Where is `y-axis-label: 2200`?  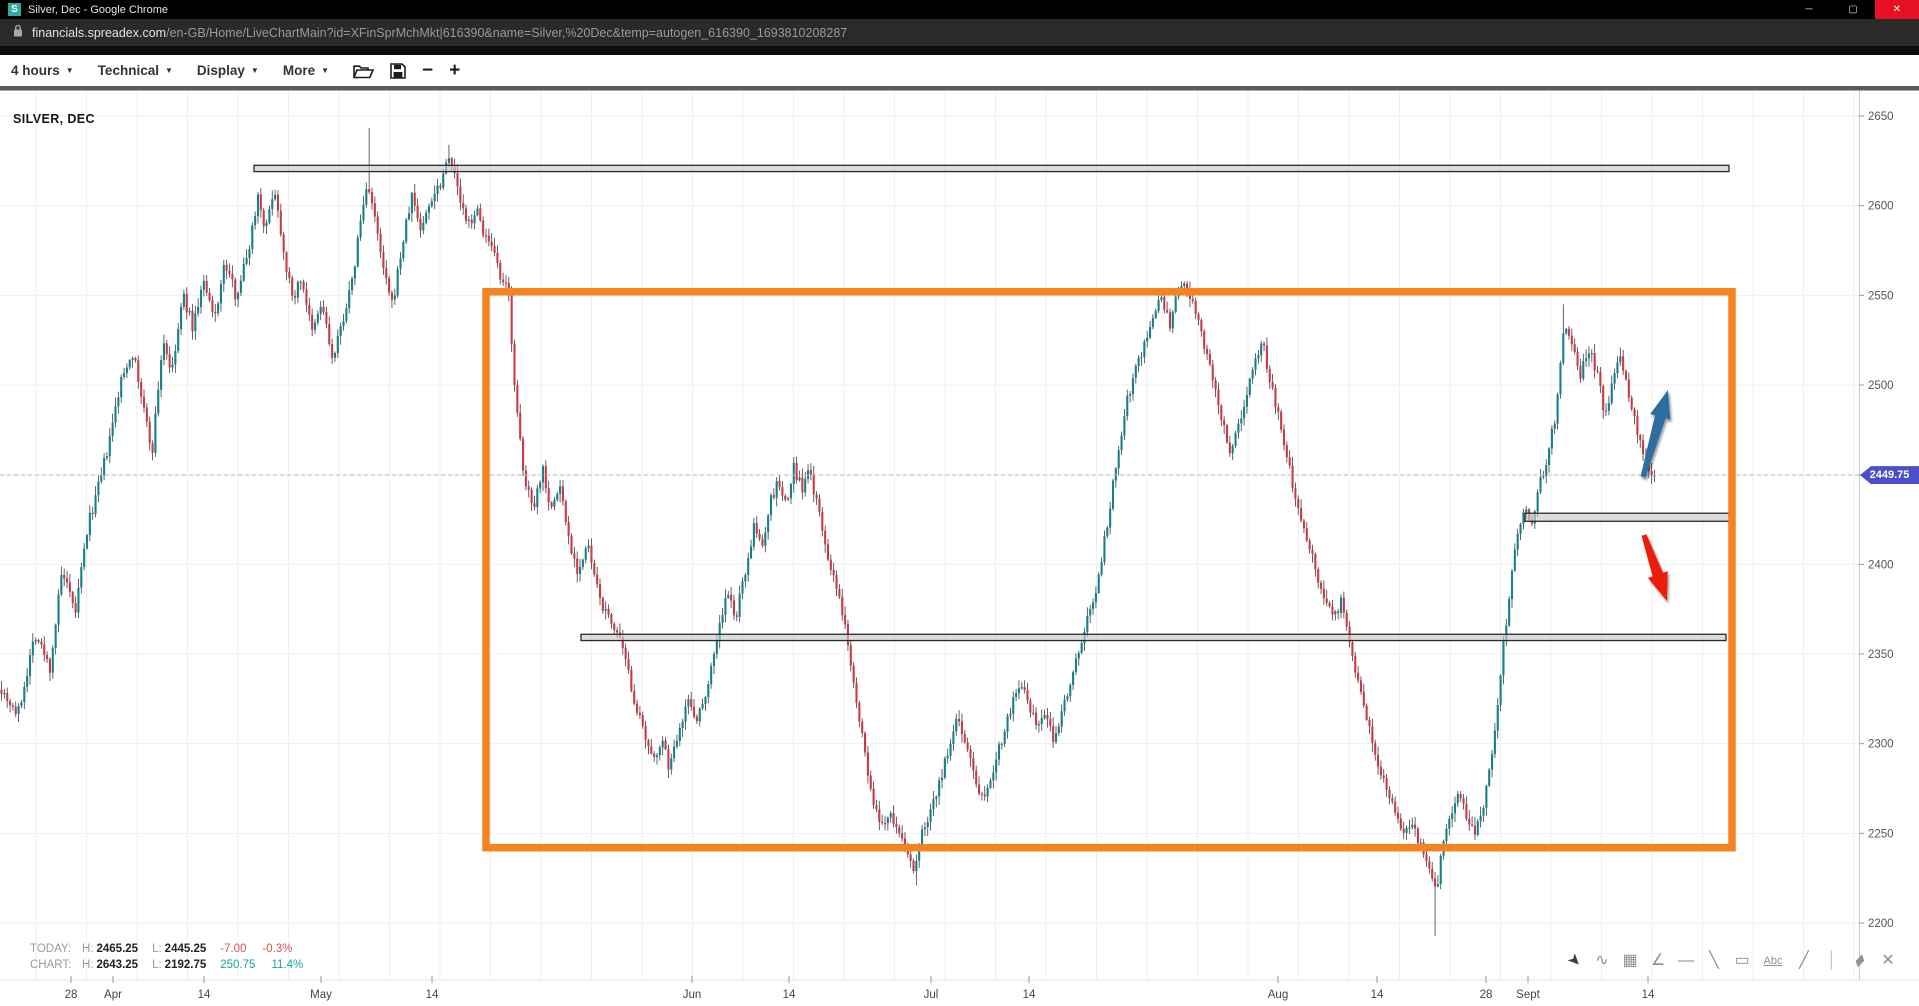
y-axis-label: 2200 is located at coordinates (1881, 924).